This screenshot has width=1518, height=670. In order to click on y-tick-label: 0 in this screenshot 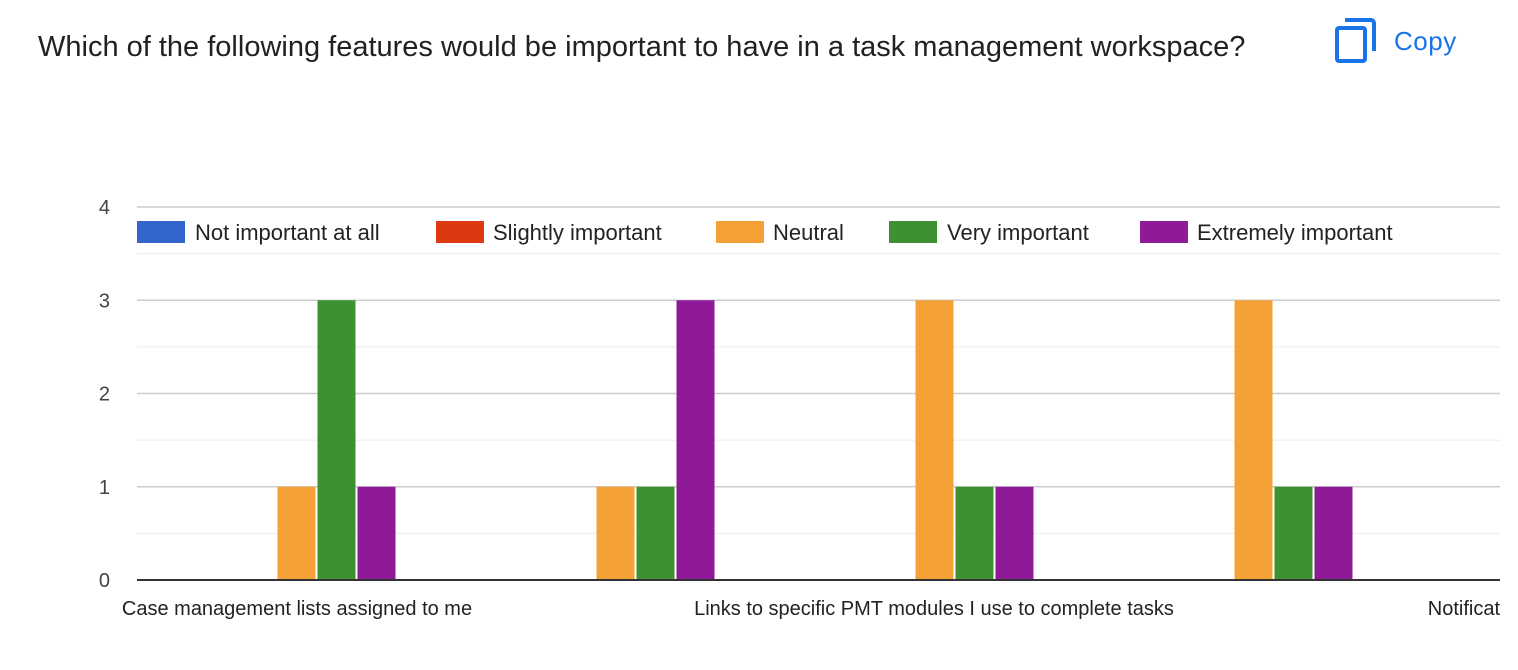, I will do `click(104, 581)`.